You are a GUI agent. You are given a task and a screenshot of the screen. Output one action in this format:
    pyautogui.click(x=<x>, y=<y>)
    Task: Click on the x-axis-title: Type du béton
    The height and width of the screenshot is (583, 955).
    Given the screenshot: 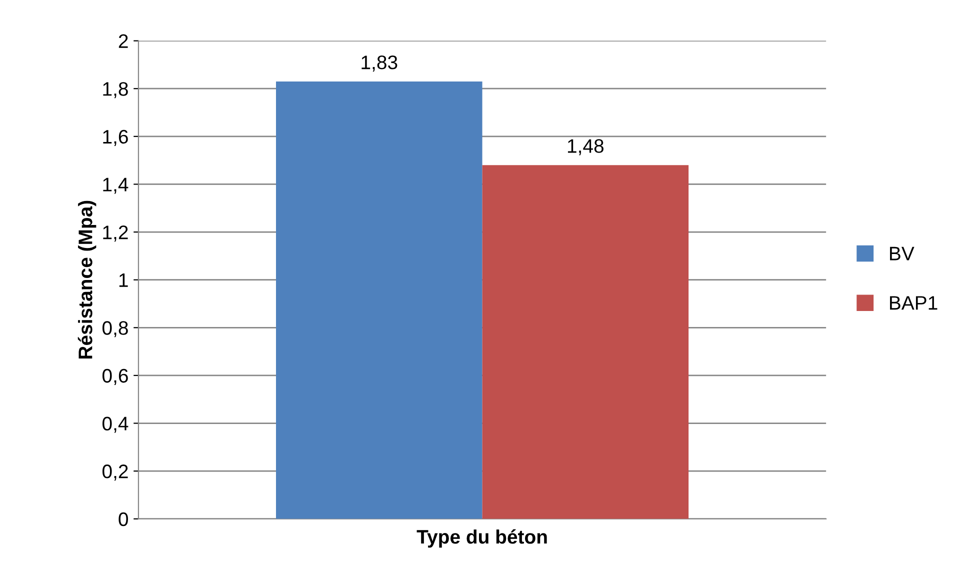 What is the action you would take?
    pyautogui.click(x=481, y=538)
    